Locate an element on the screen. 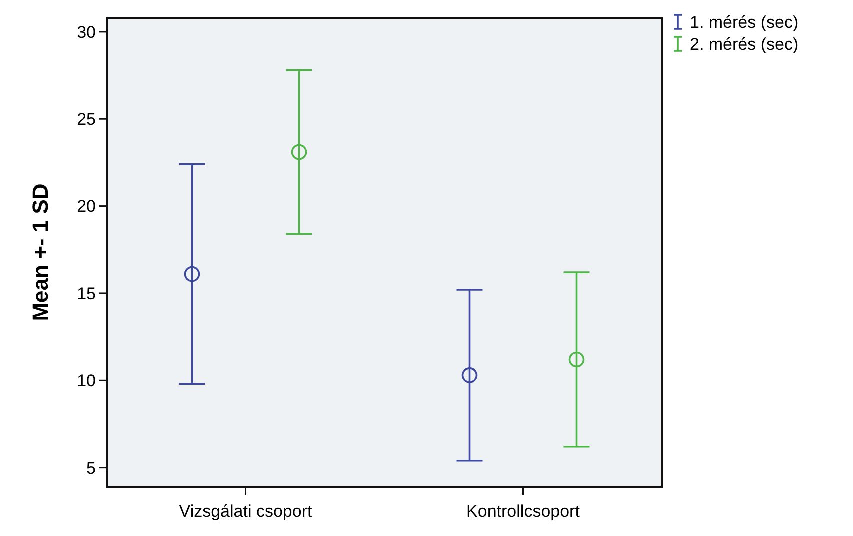 This screenshot has width=853, height=536. legend-label: 2. mérés (sec) is located at coordinates (744, 44).